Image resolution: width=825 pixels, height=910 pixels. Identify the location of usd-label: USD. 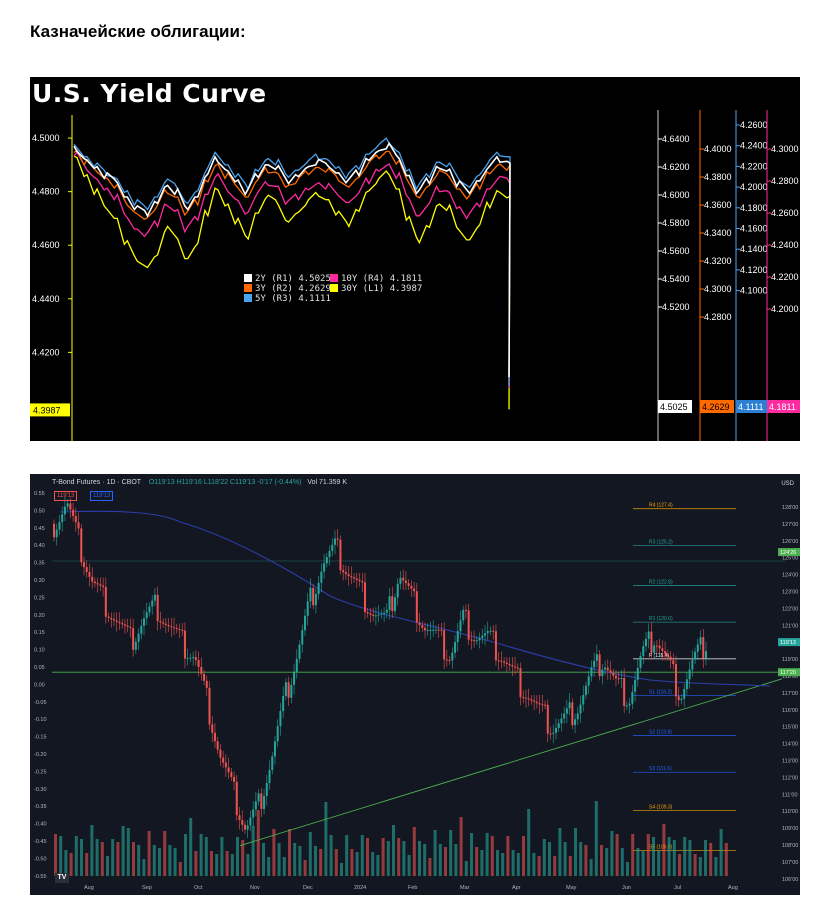
(787, 484).